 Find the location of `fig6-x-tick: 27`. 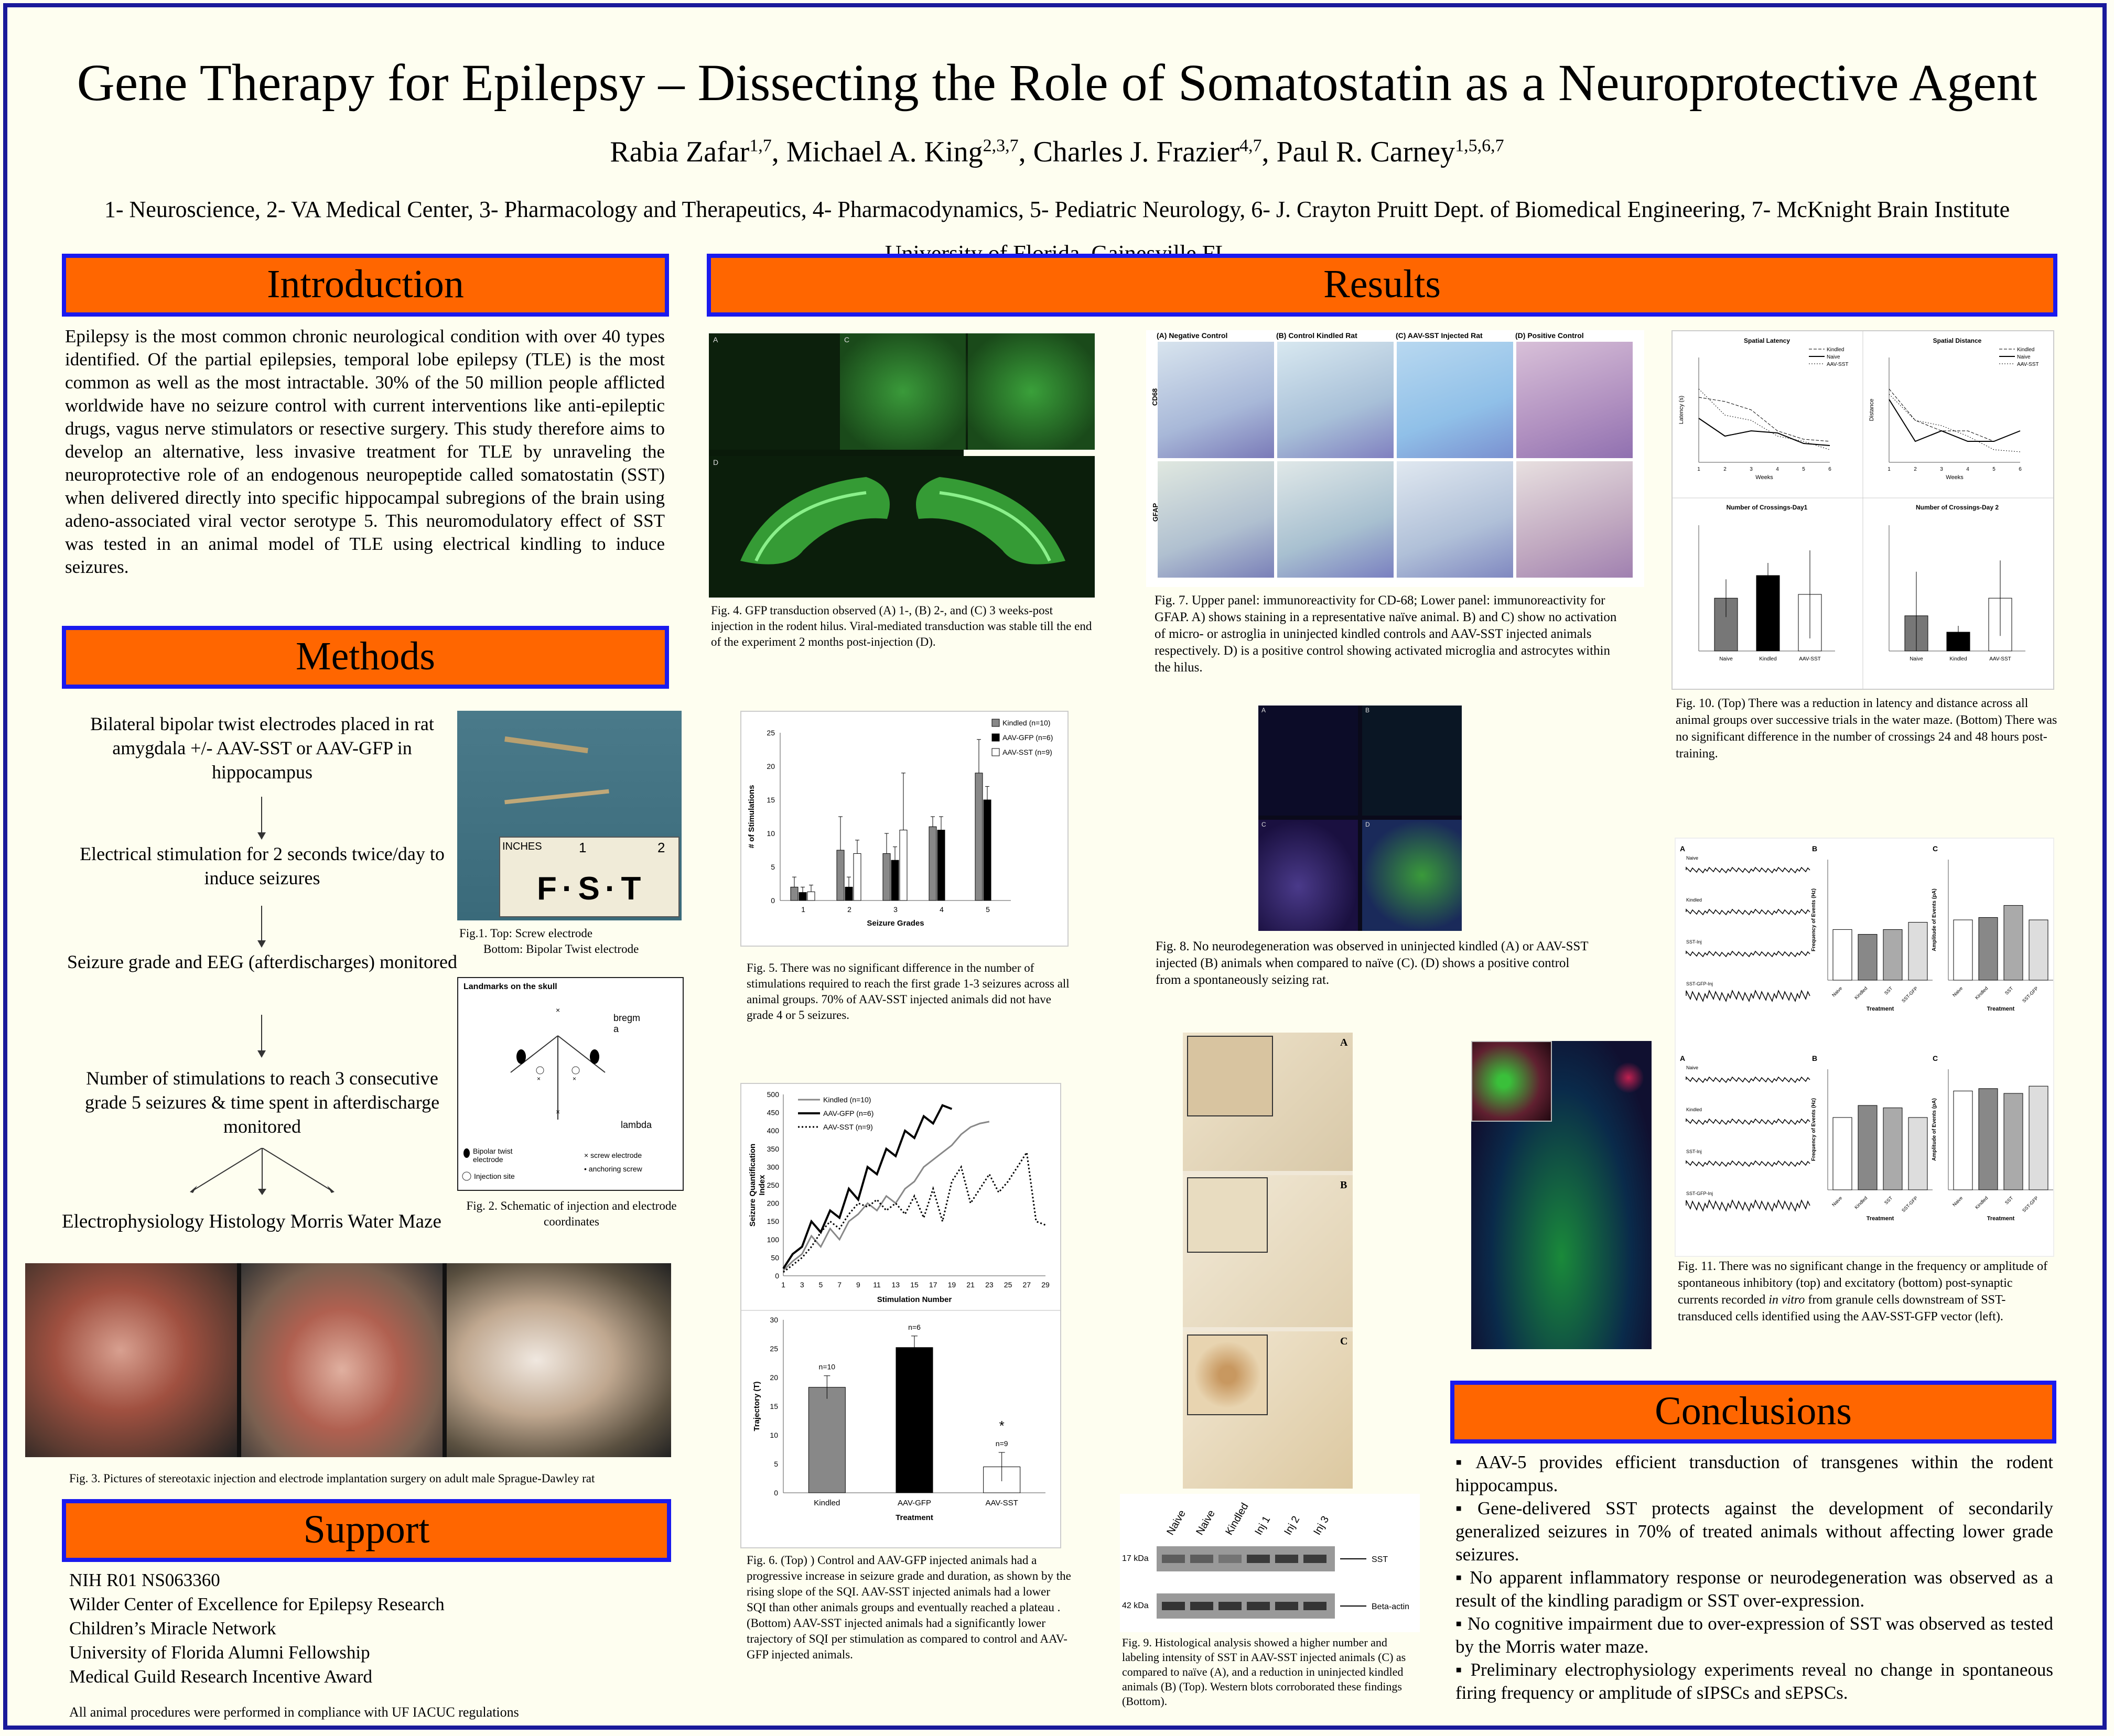

fig6-x-tick: 27 is located at coordinates (1026, 1285).